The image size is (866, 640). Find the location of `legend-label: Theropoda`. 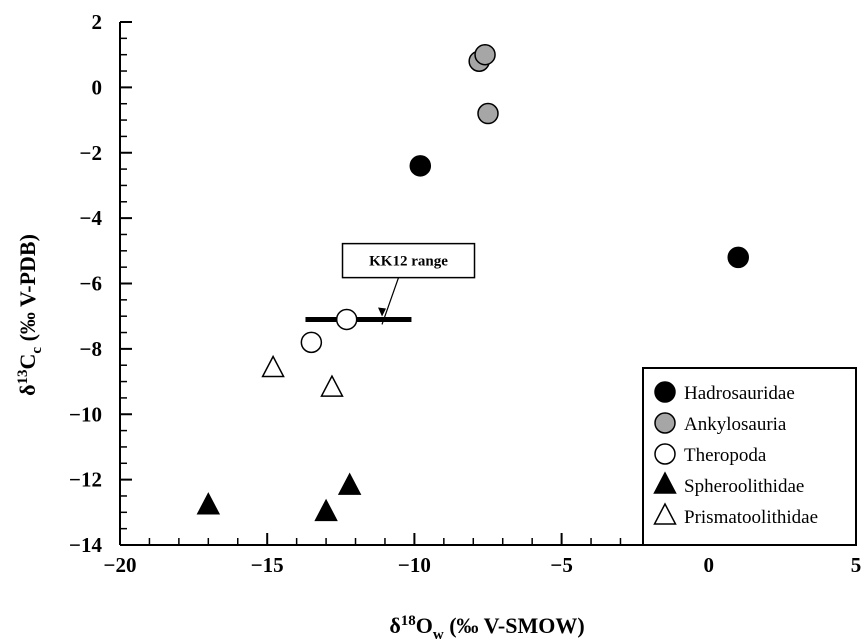

legend-label: Theropoda is located at coordinates (725, 455).